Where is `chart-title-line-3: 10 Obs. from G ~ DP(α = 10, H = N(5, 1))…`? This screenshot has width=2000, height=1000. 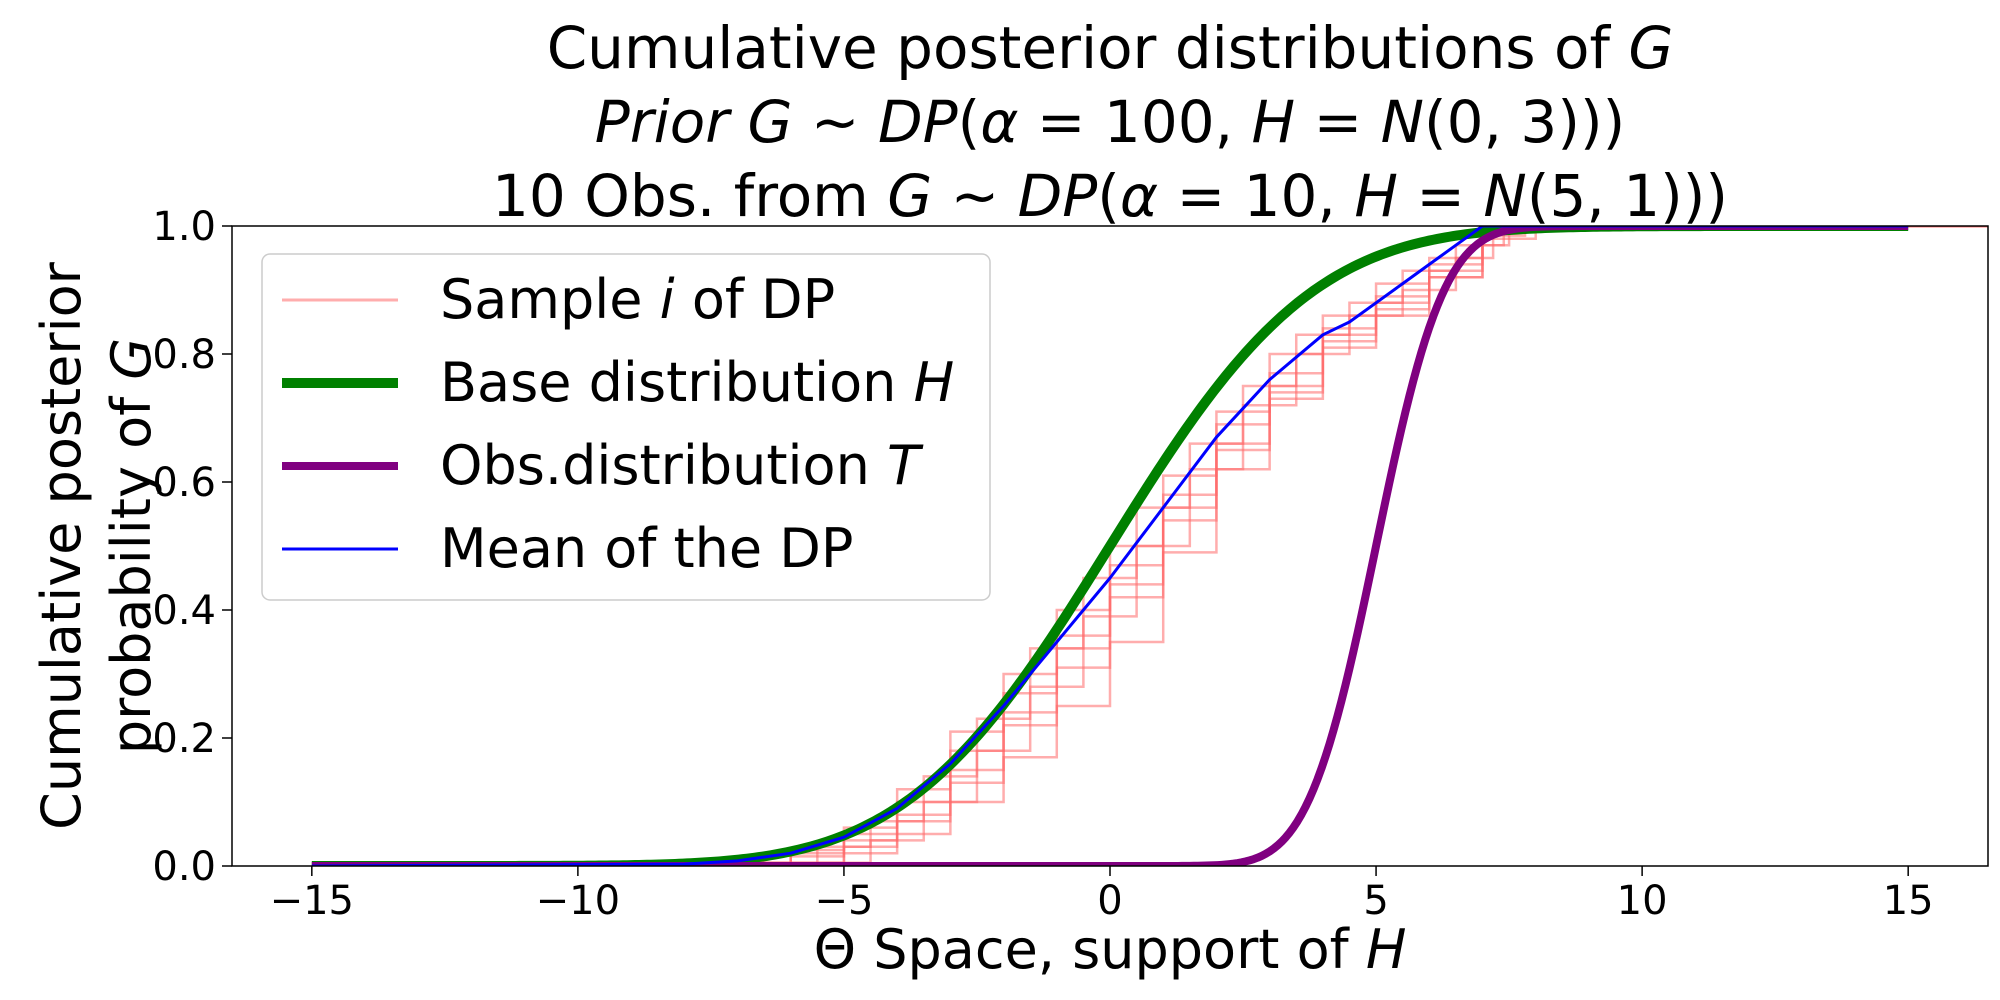 chart-title-line-3: 10 Obs. from G ~ DP(α = 10, H = N(5, 1))… is located at coordinates (1110, 196).